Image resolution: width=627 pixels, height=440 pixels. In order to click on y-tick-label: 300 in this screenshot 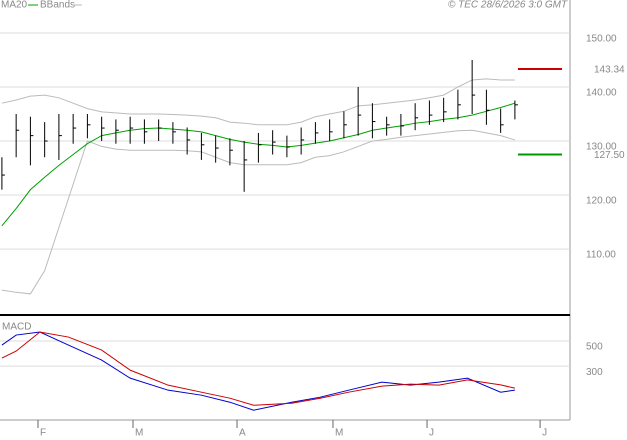, I will do `click(594, 372)`.